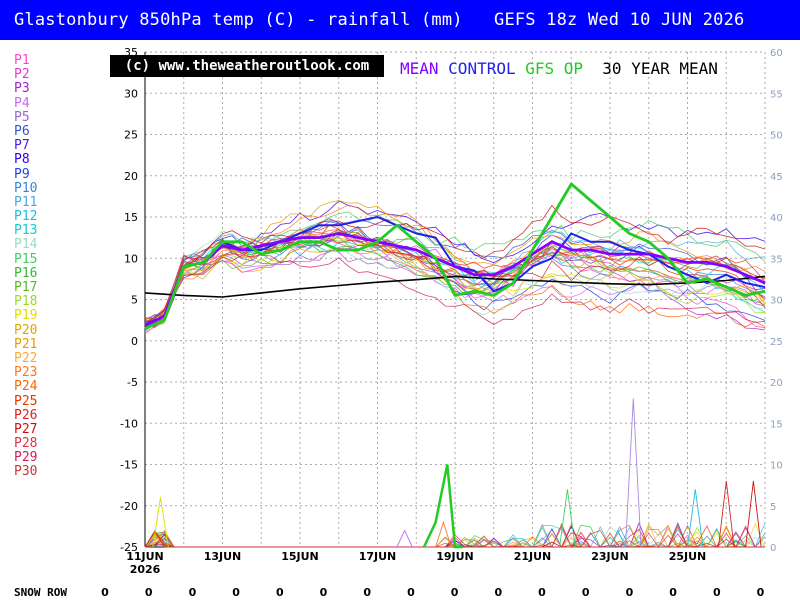  I want to click on x-tick-label: 13JUN, so click(223, 556).